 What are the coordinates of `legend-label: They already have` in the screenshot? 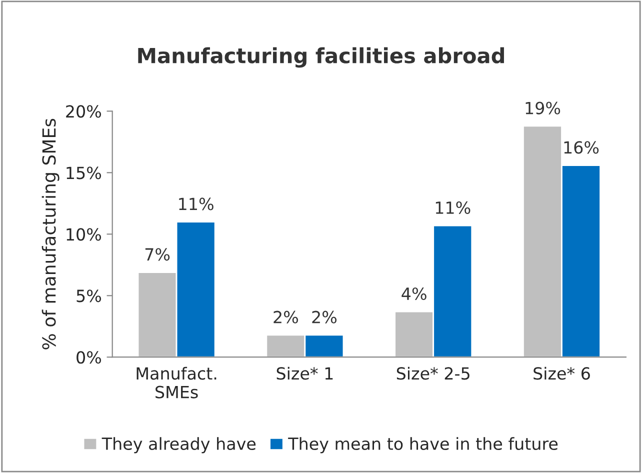 It's located at (179, 445).